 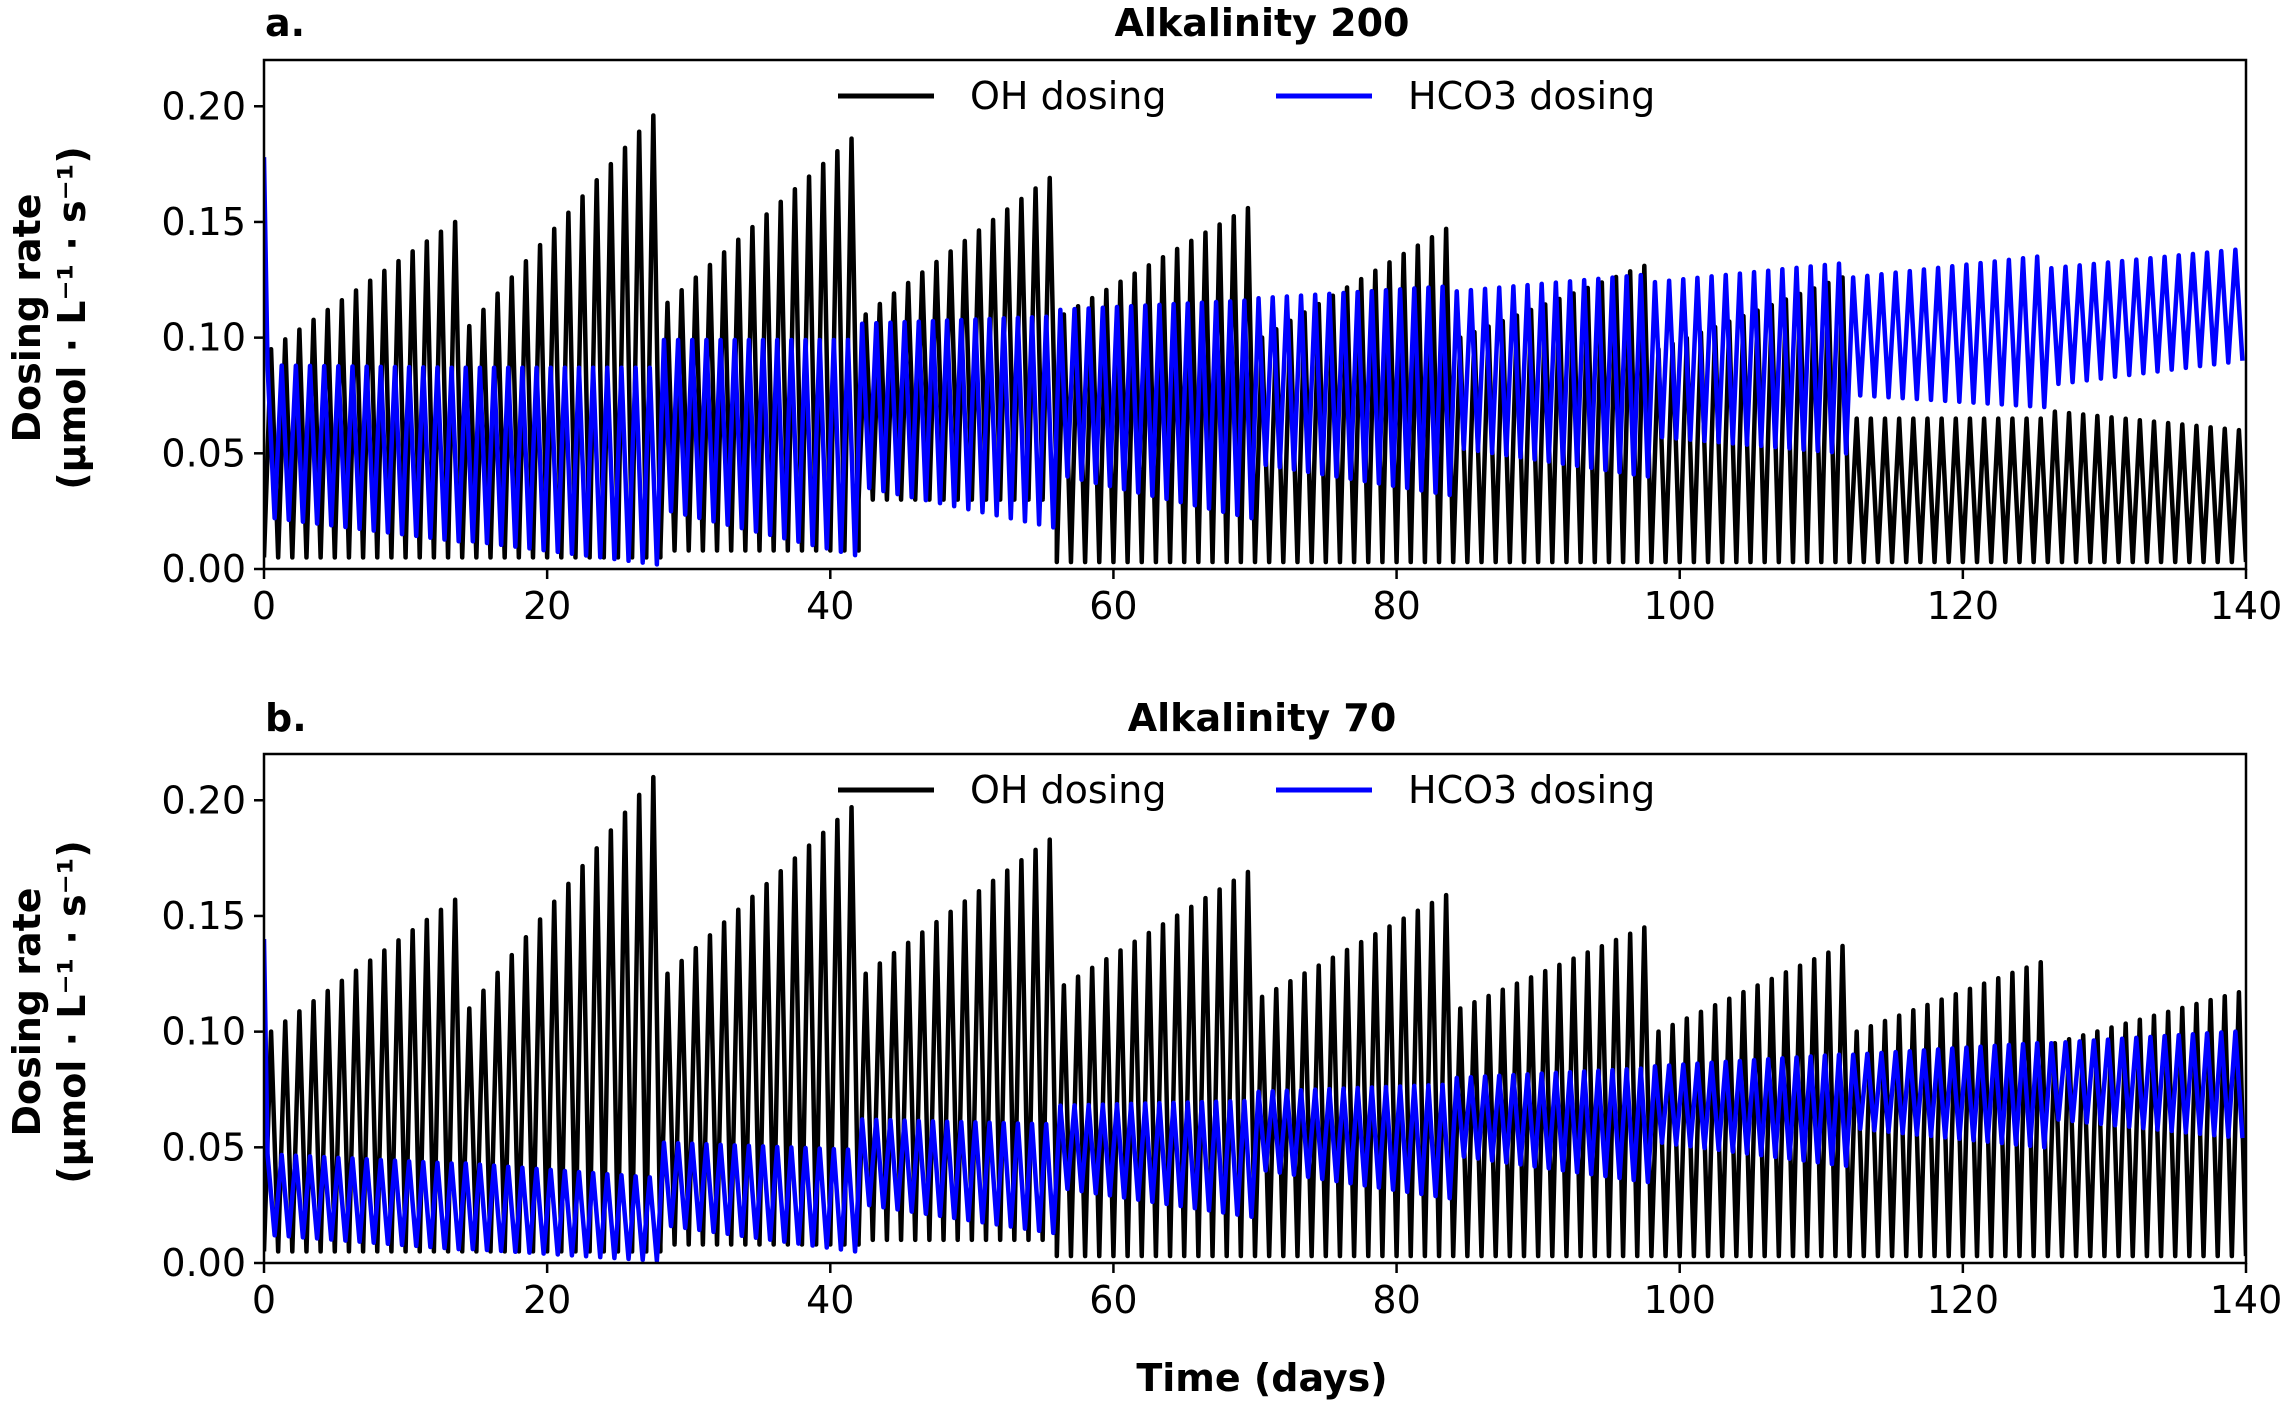 I want to click on x-axis-label: Time (days), so click(x=1261, y=1378).